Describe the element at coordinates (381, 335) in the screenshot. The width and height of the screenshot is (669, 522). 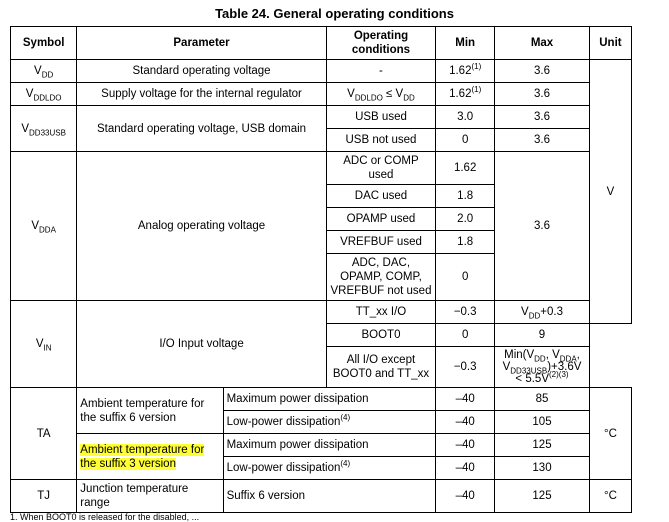
I see `condition-cell: BOOT0` at that location.